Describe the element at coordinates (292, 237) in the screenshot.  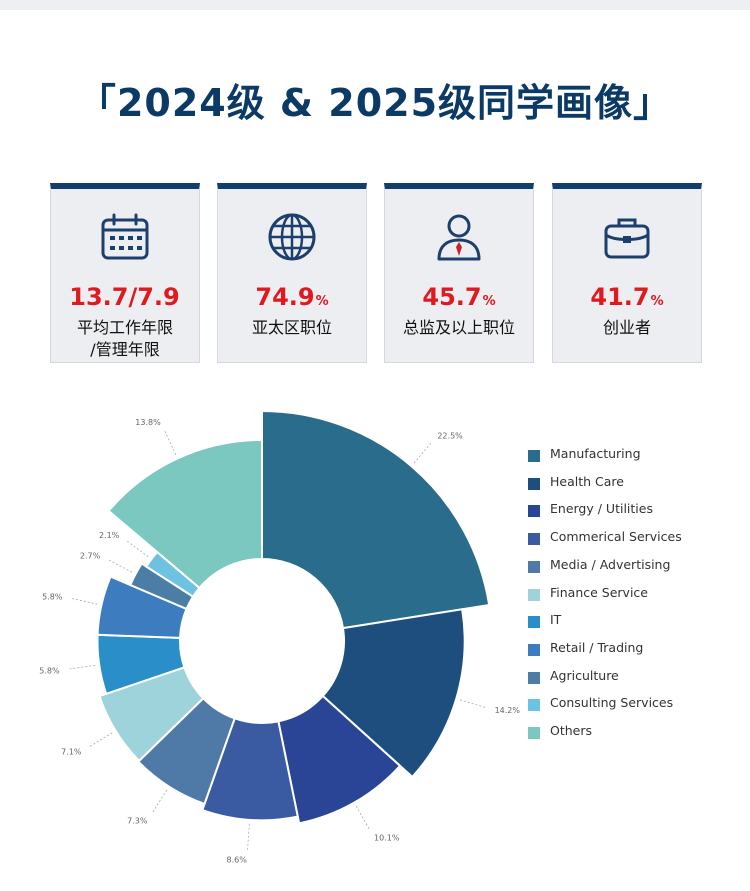
I see `globe-icon` at that location.